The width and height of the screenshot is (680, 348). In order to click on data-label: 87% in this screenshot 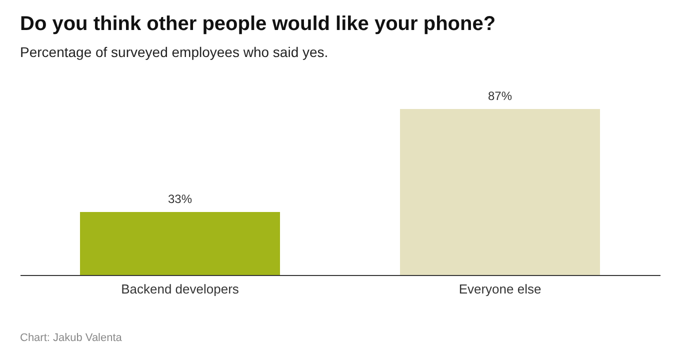, I will do `click(500, 96)`.